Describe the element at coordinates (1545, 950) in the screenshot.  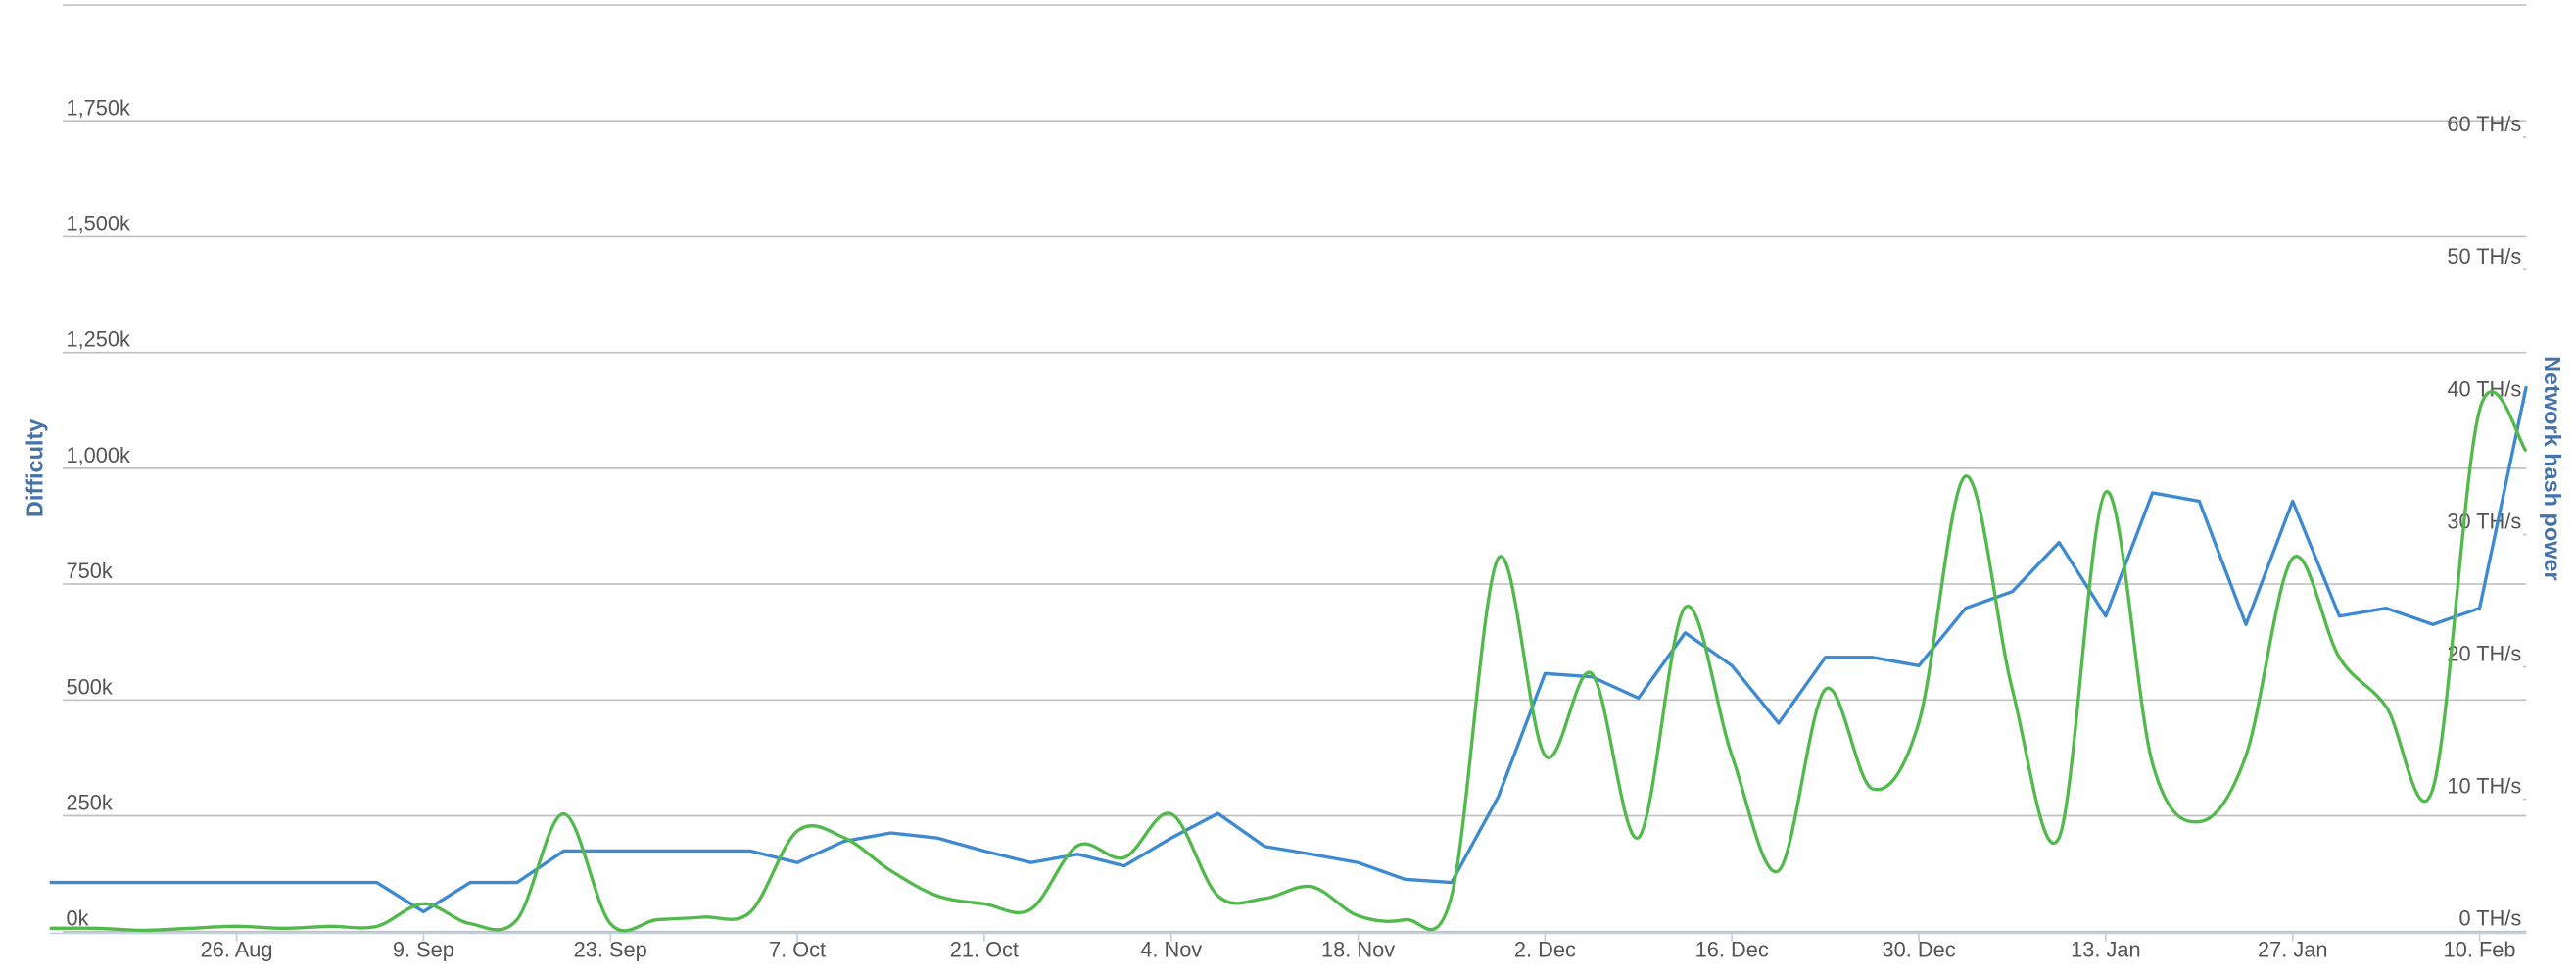
I see `x-tick-label: 2. Dec` at that location.